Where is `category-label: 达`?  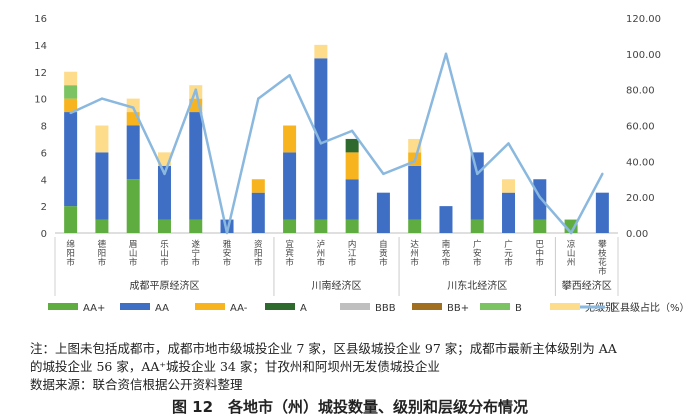 category-label: 达 is located at coordinates (414, 244).